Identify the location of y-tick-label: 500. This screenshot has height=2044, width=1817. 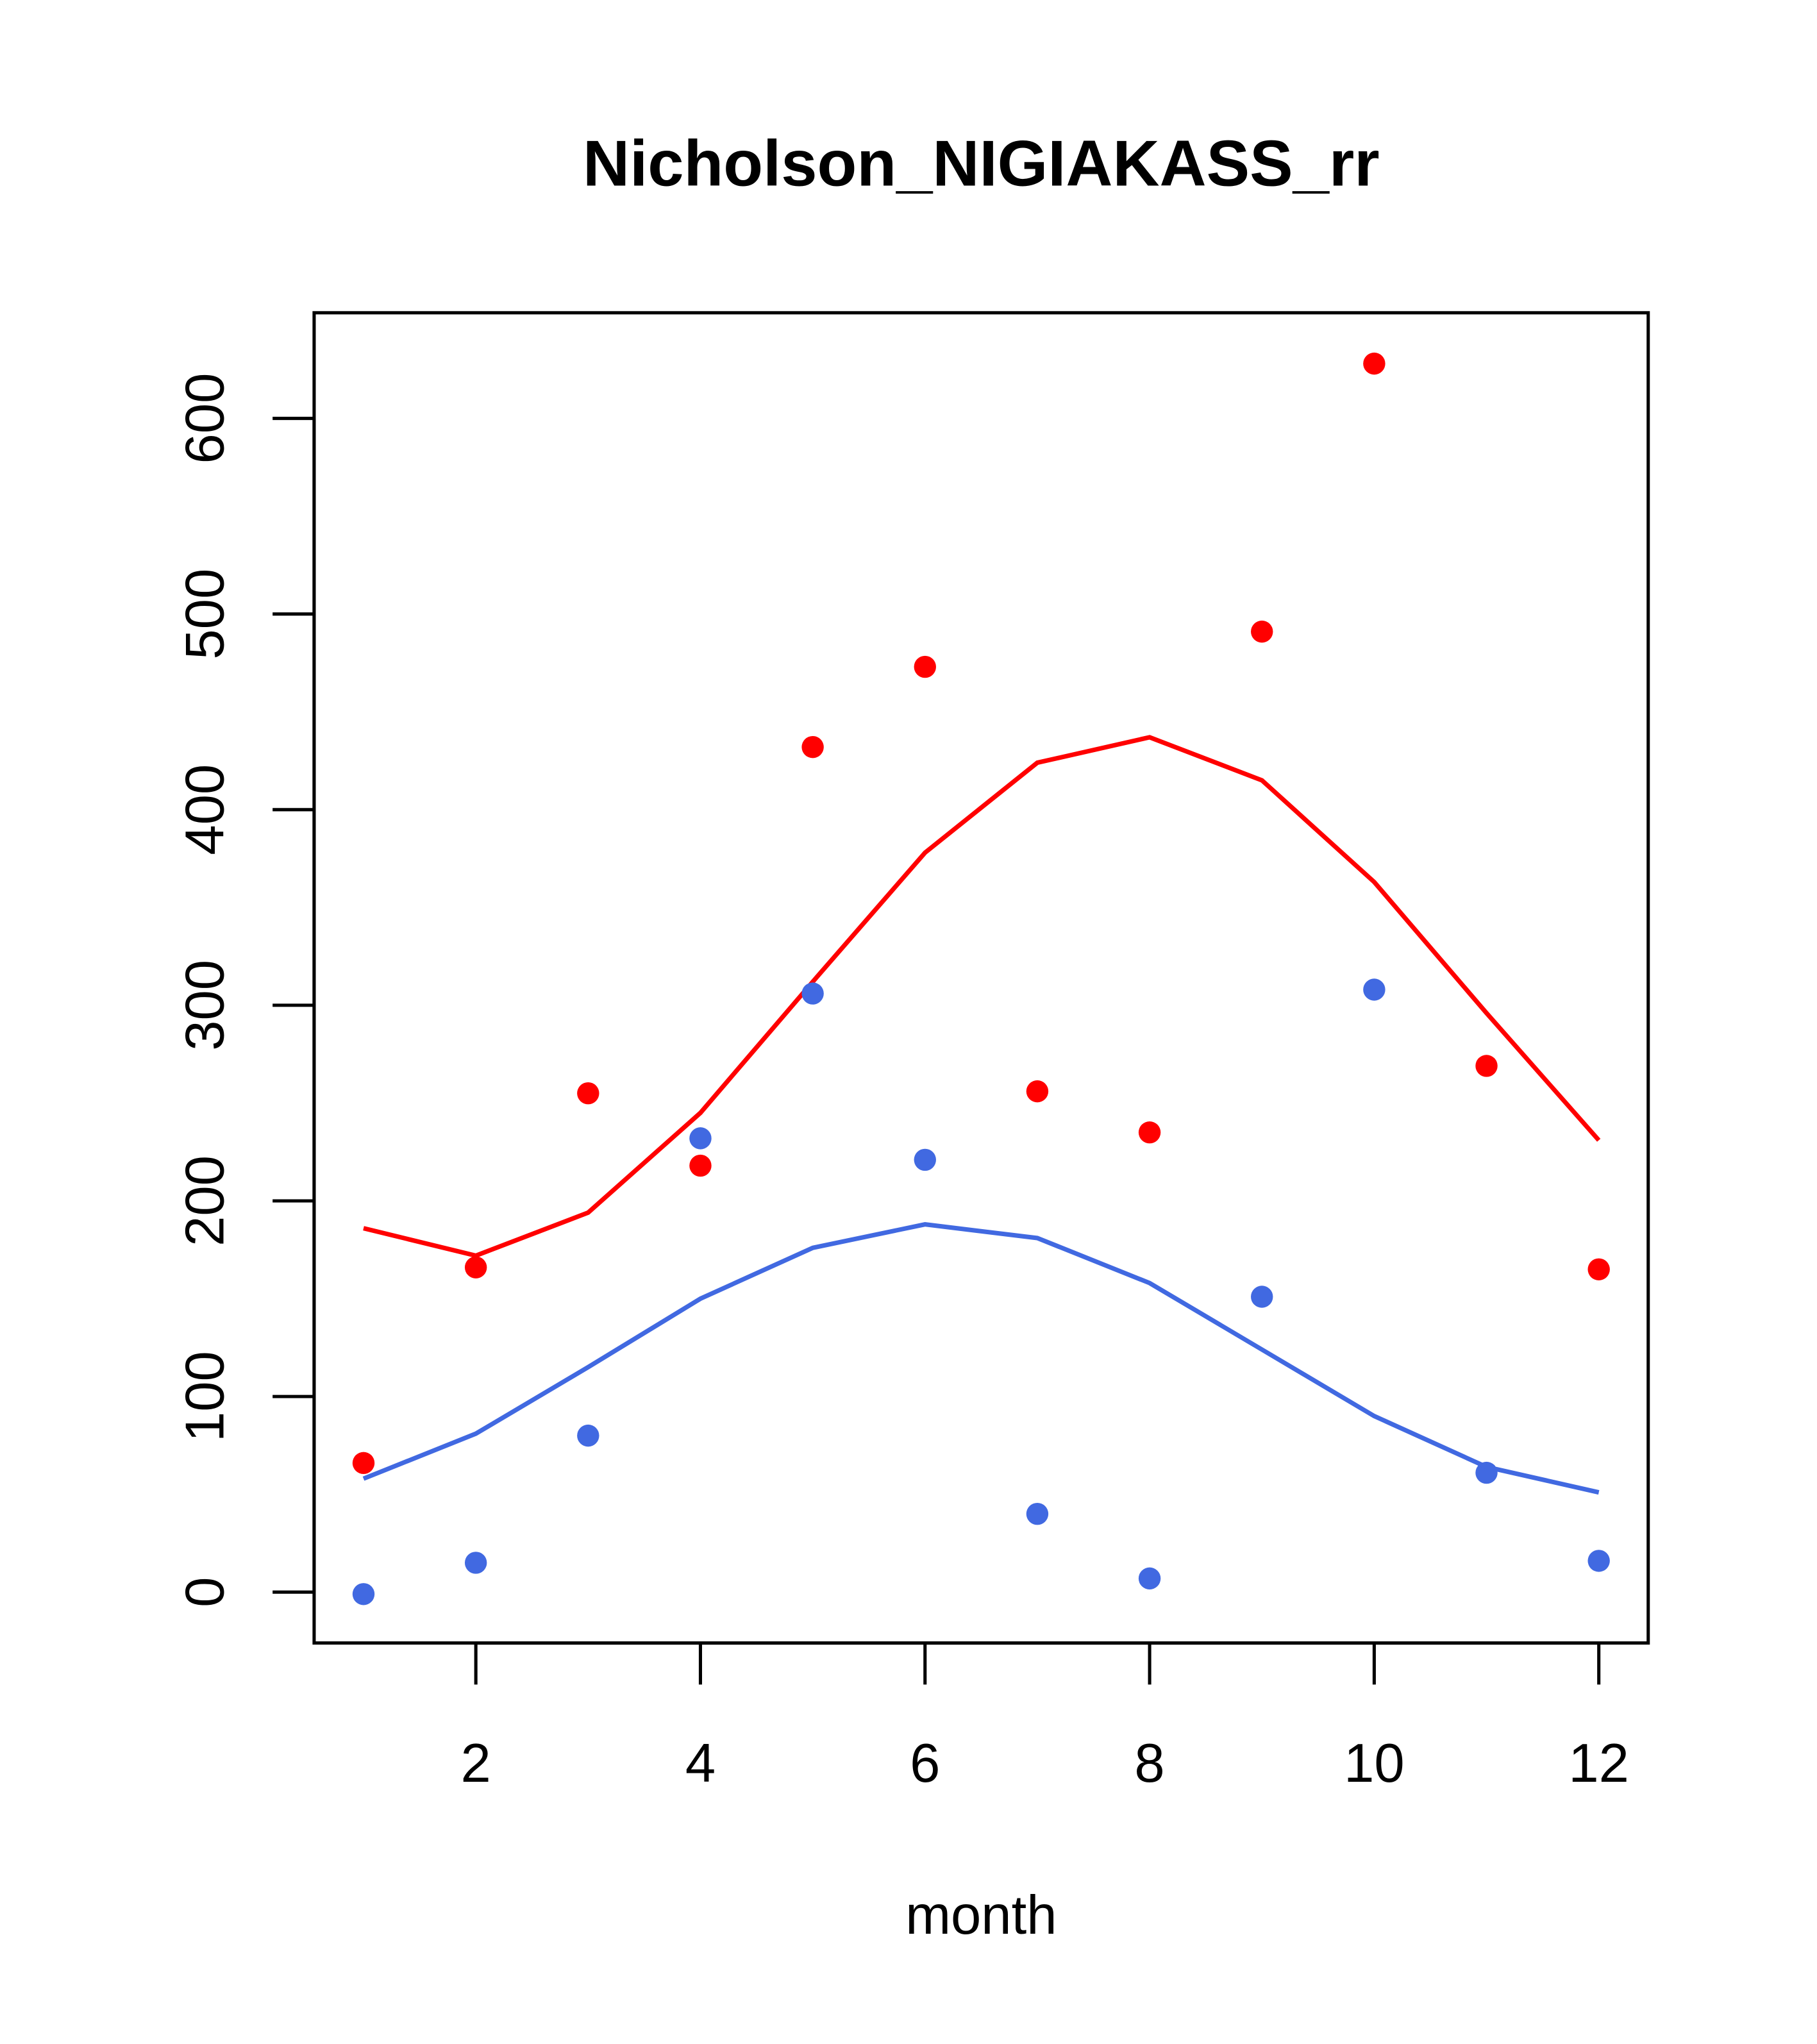
(204, 614).